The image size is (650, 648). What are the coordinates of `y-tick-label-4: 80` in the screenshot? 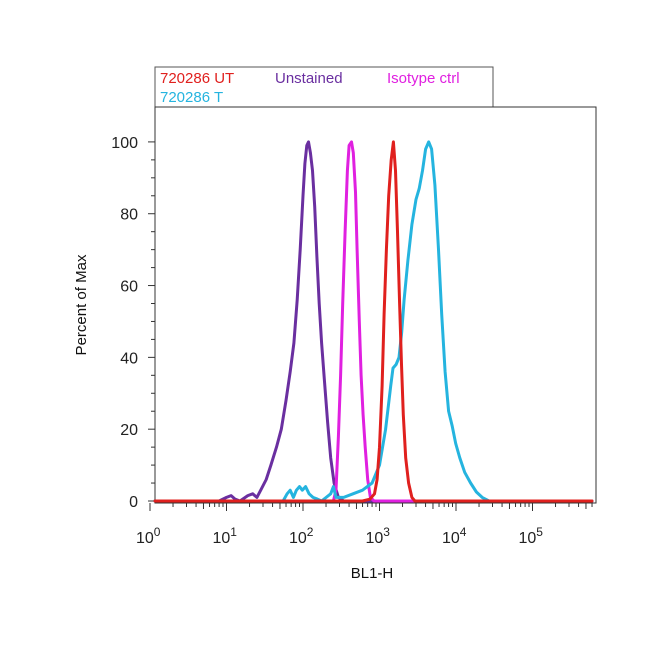 It's located at (129, 215).